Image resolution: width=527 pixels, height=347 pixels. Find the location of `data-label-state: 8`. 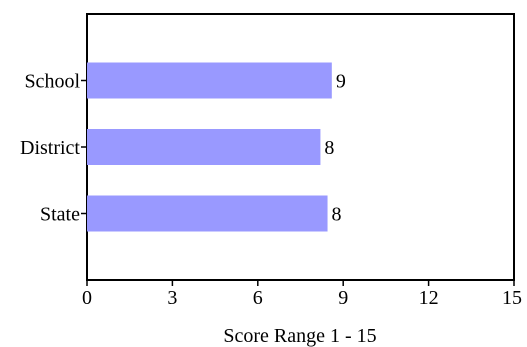

data-label-state: 8 is located at coordinates (337, 215).